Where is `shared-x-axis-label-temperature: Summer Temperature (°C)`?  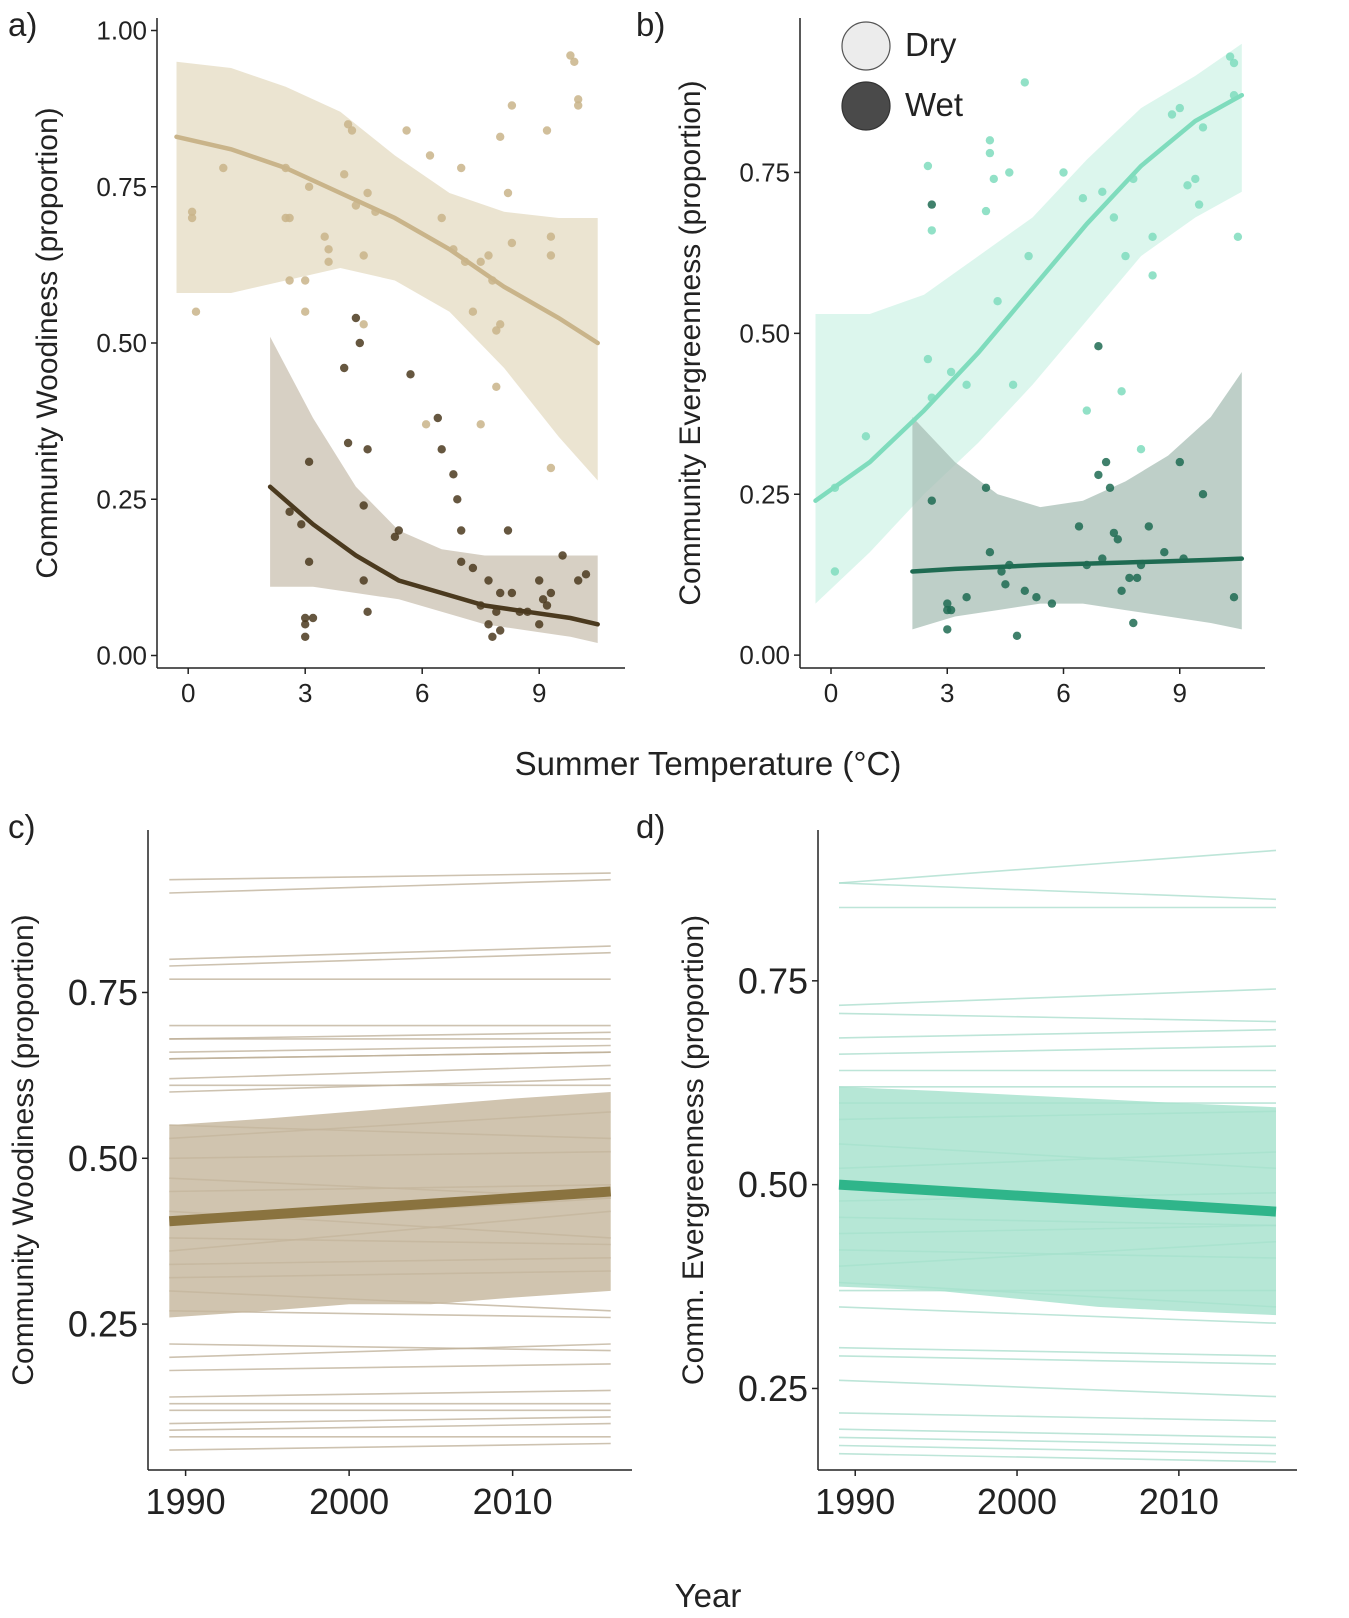
shared-x-axis-label-temperature: Summer Temperature (°C) is located at coordinates (708, 763).